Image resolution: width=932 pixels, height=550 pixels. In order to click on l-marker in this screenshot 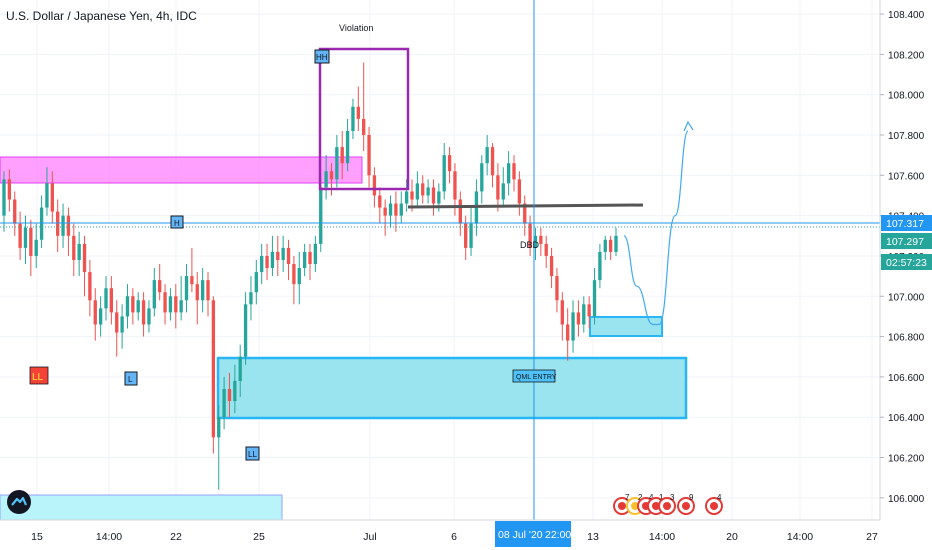, I will do `click(131, 378)`.